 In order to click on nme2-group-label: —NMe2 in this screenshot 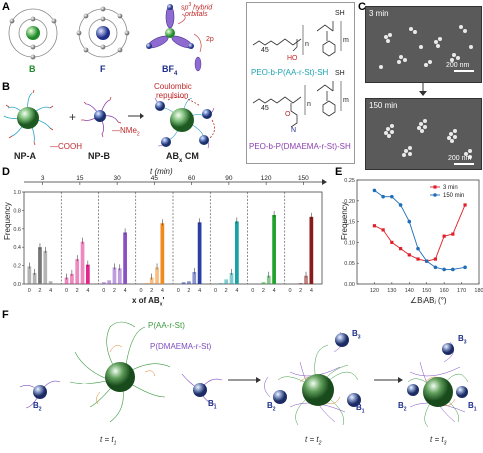, I will do `click(126, 132)`.